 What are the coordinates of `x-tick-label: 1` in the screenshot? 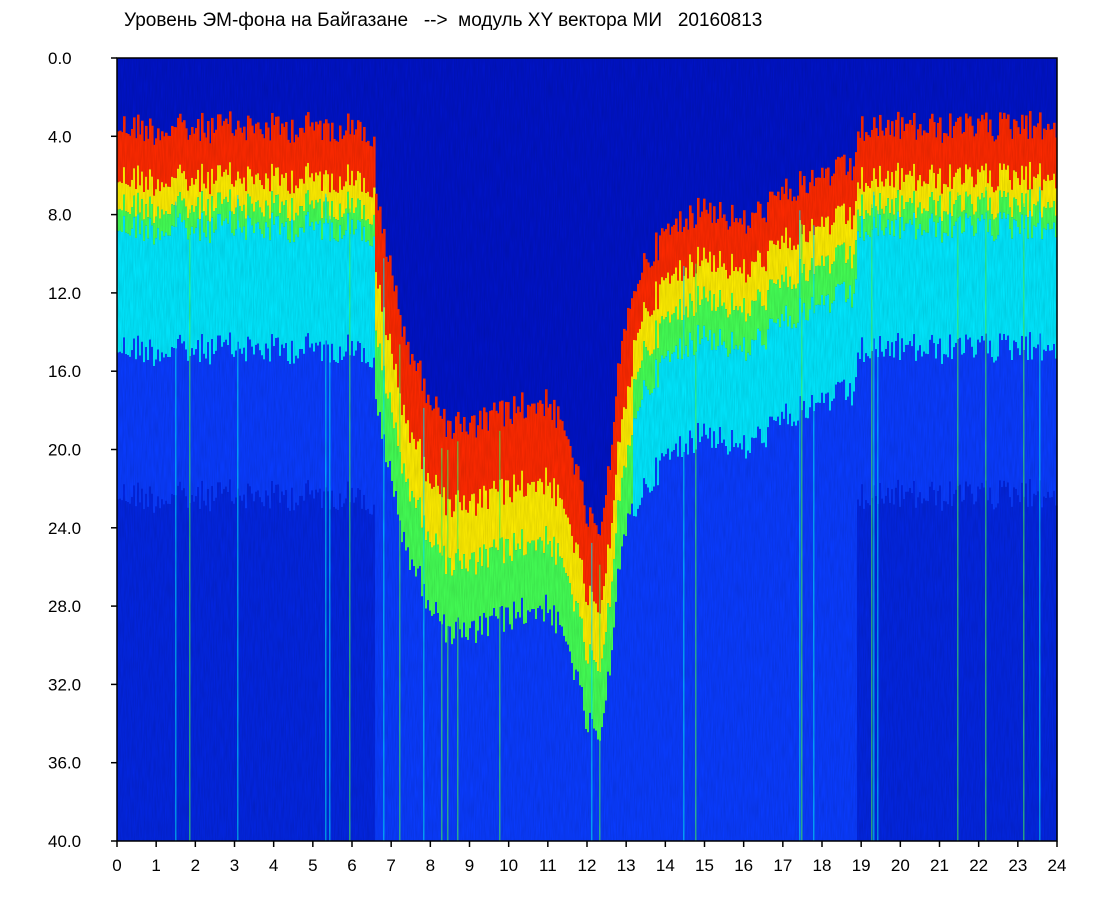 It's located at (155, 865).